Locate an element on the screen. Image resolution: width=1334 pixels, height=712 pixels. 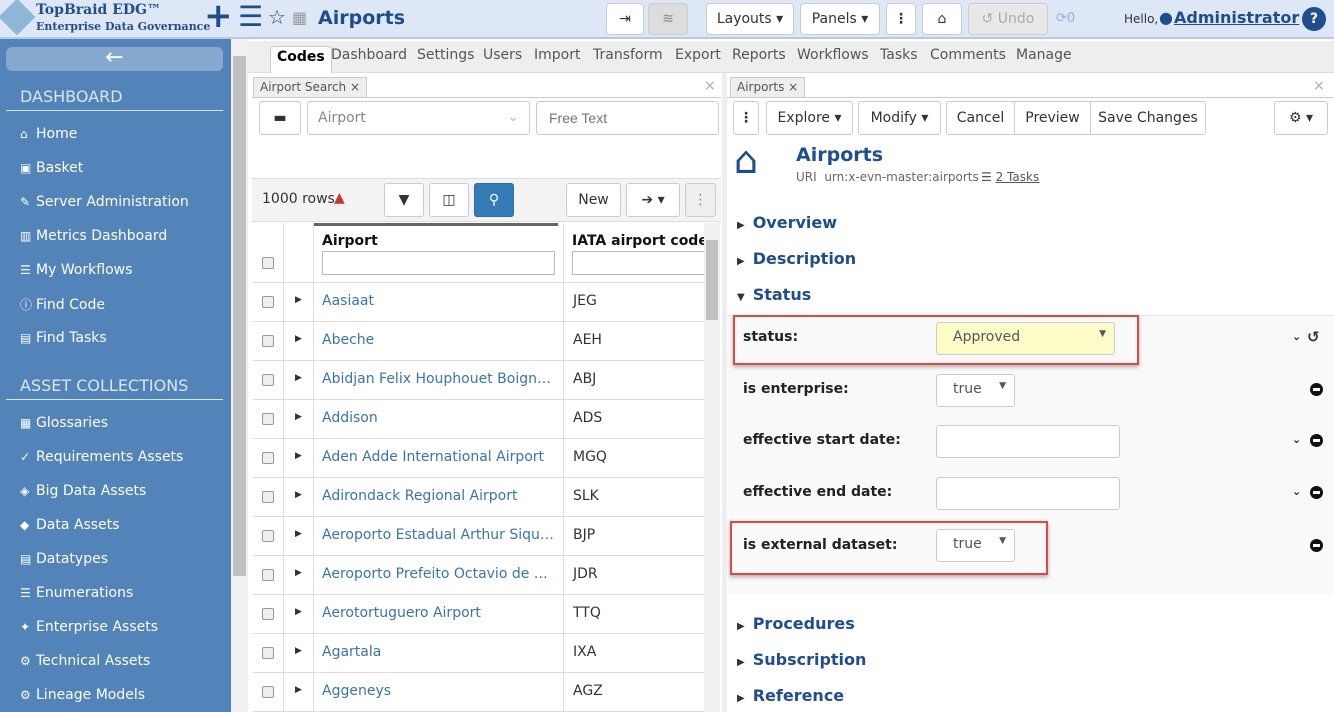
airport-name-link: Aeroporto Estadual Arthur Siqueira is located at coordinates (438, 535).